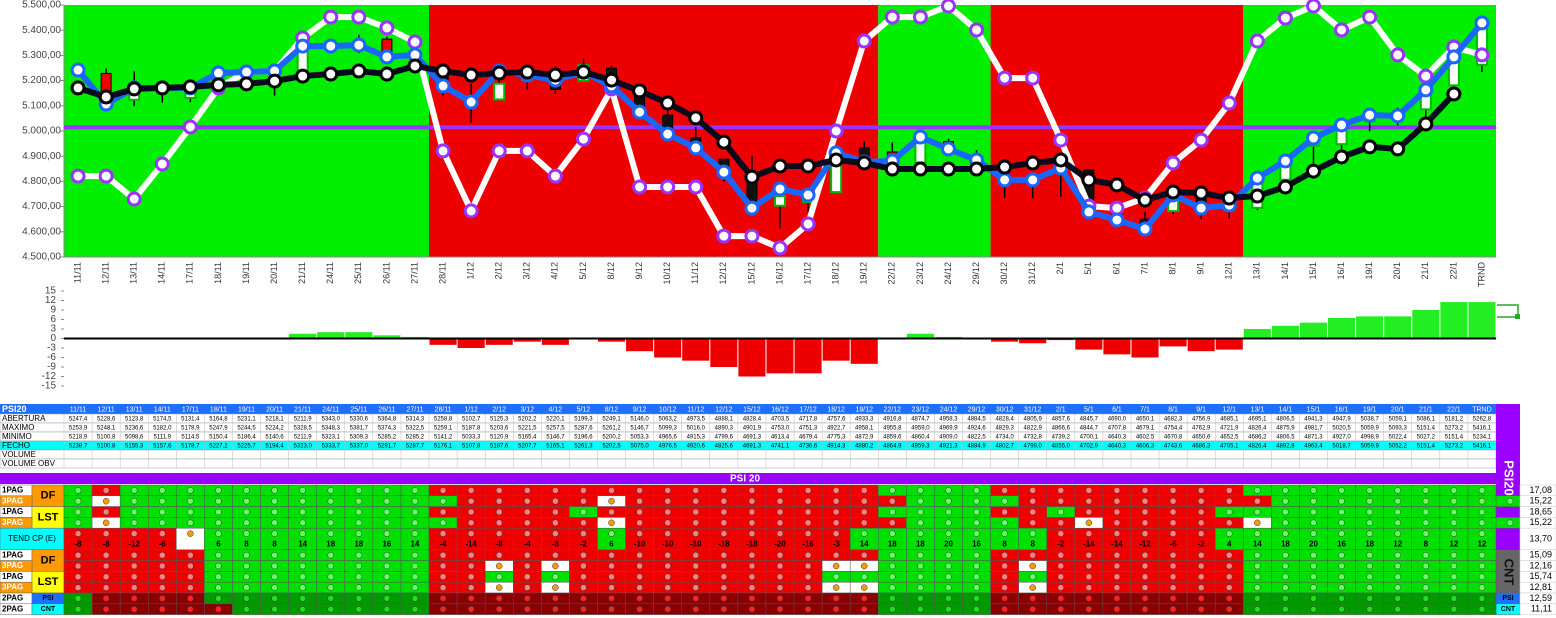 The image size is (1556, 618). What do you see at coordinates (1201, 437) in the screenshot?
I see `table-cell: 4650,6` at bounding box center [1201, 437].